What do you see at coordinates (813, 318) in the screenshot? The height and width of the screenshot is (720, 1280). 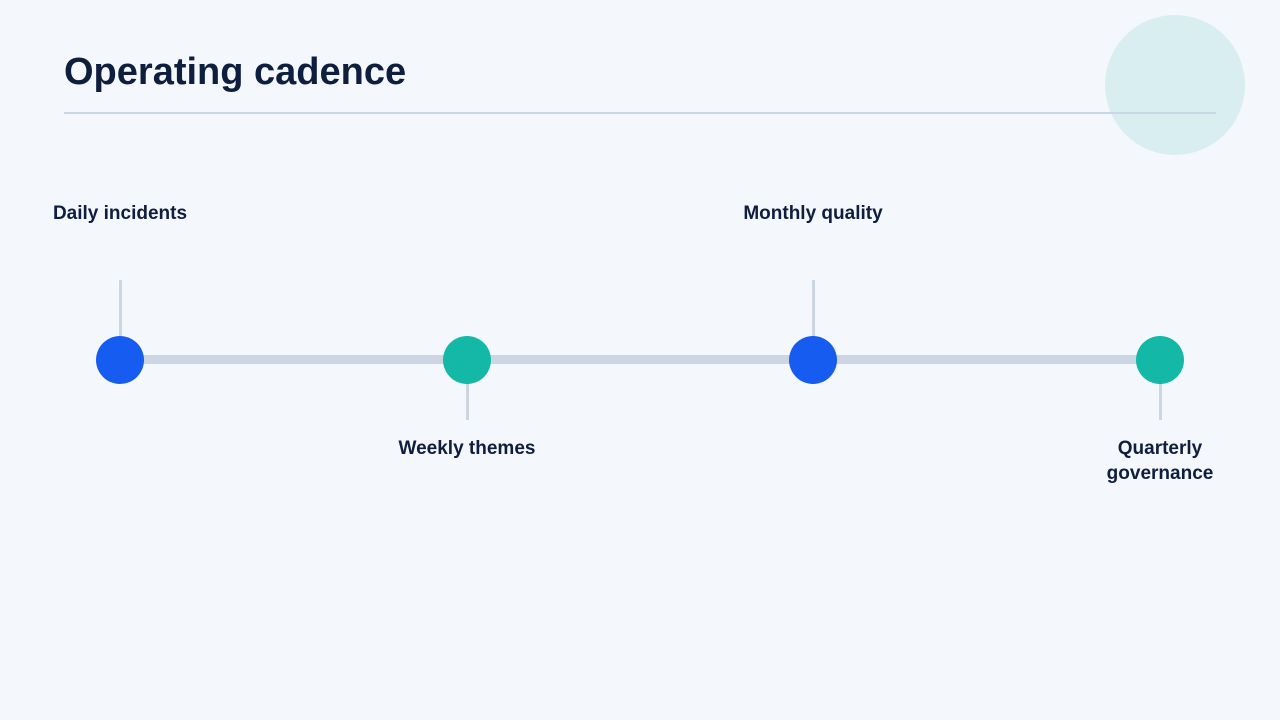 I see `milestone-connector-monthly` at bounding box center [813, 318].